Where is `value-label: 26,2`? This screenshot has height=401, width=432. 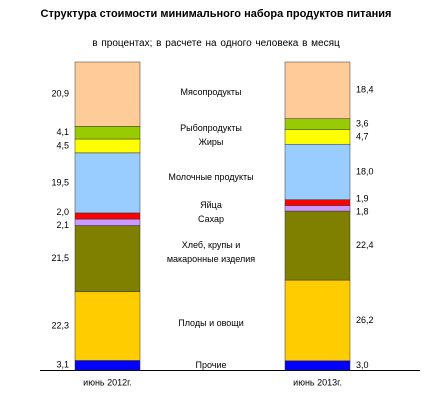
value-label: 26,2 is located at coordinates (365, 320).